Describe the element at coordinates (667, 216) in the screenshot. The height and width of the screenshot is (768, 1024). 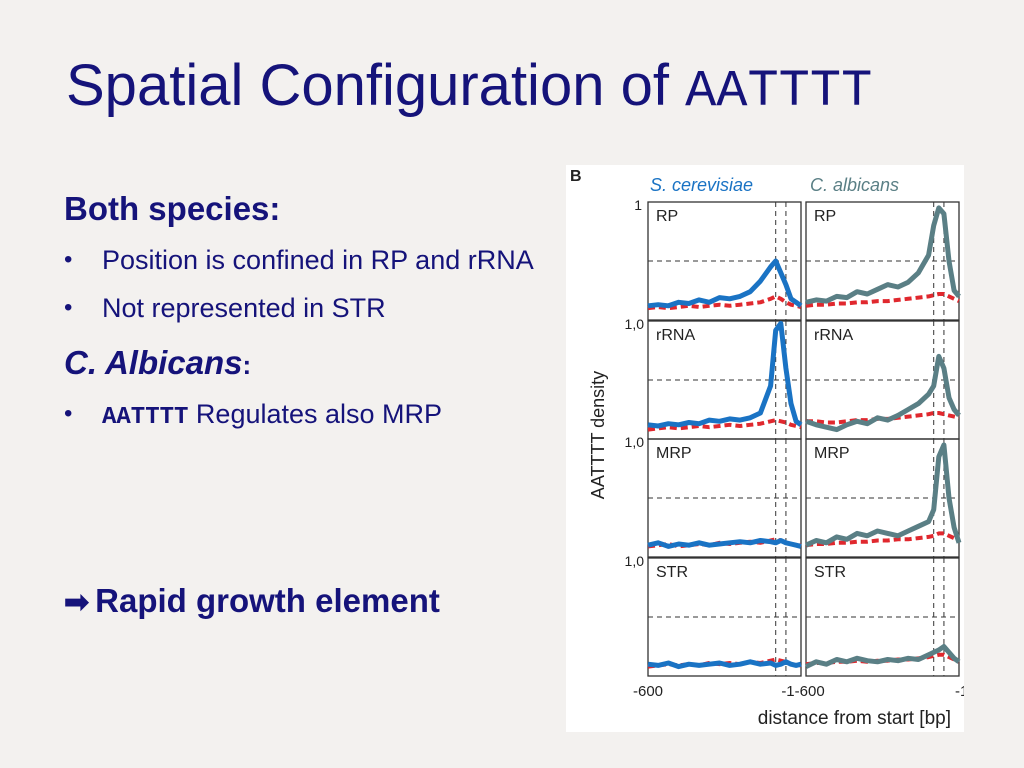
I see `row-label-cerevisiae-rp: RP` at that location.